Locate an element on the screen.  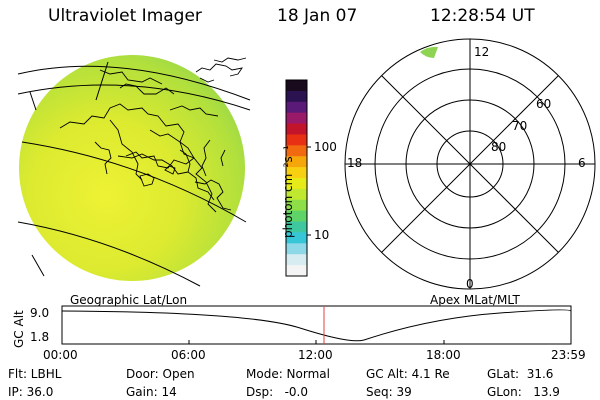
altitude-timeline is located at coordinates (316, 325).